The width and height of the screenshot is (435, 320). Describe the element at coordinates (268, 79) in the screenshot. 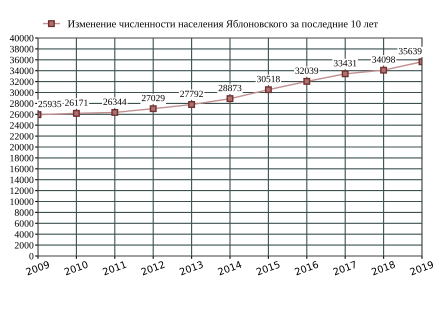

I see `data-label: 30518` at that location.